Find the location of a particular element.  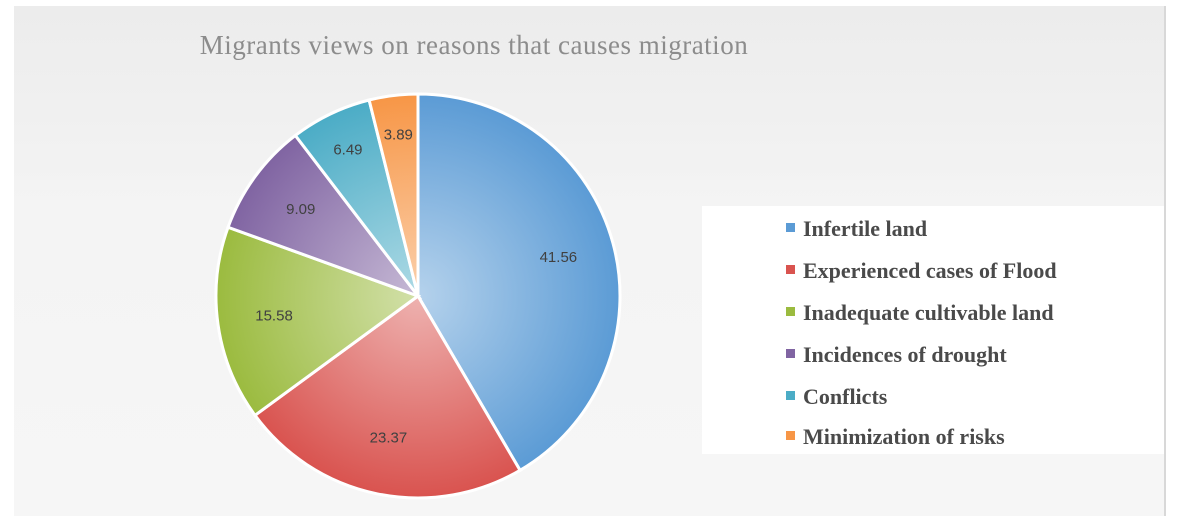

legend-label: Inadequate cultivable land is located at coordinates (928, 312).